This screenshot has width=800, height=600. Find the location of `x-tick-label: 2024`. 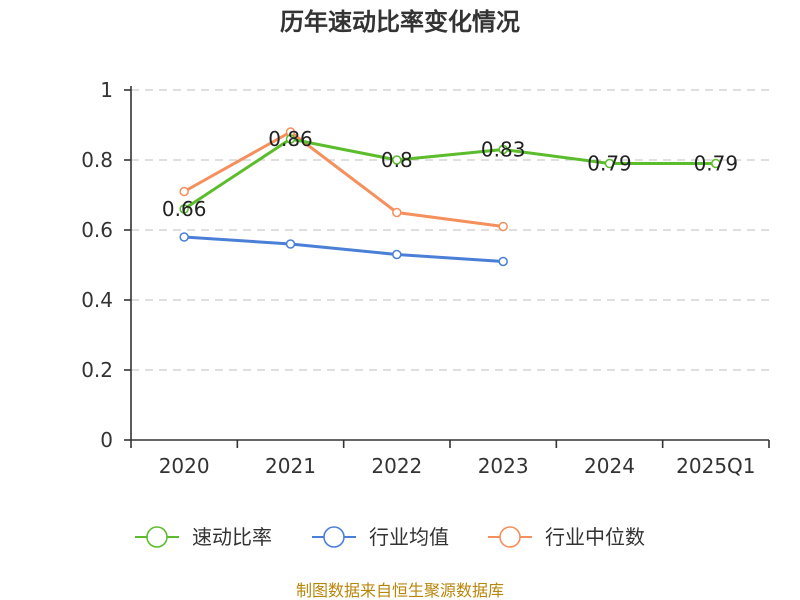

x-tick-label: 2024 is located at coordinates (609, 466).